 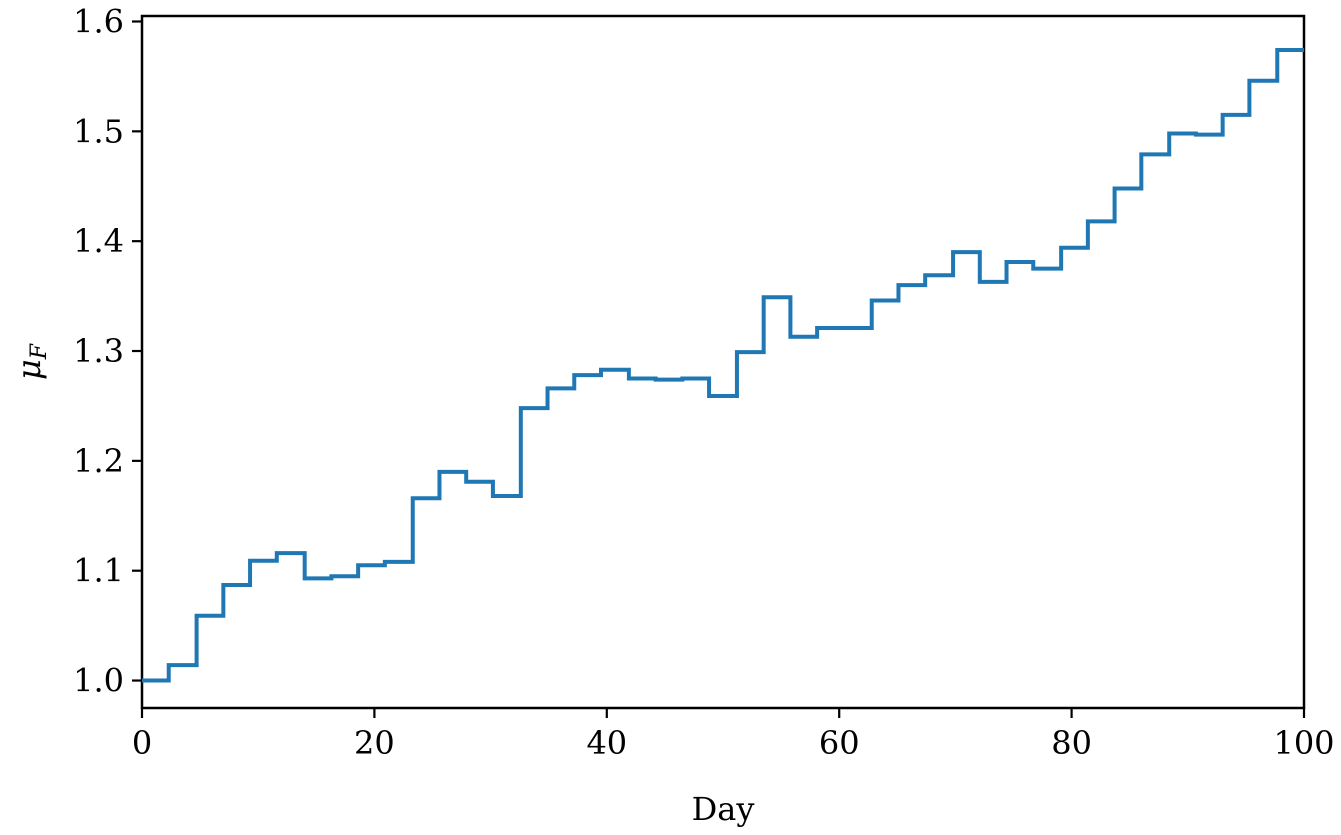 What do you see at coordinates (723, 809) in the screenshot?
I see `x-axis-label: Day` at bounding box center [723, 809].